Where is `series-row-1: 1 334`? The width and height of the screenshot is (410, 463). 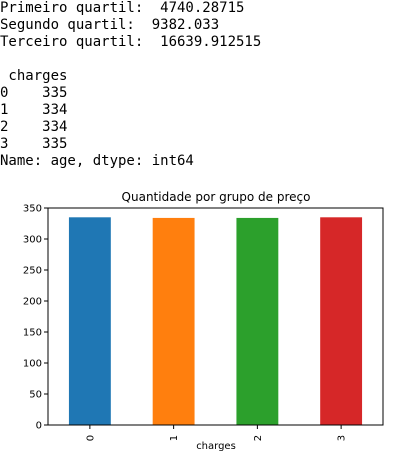 series-row-1: 1 334 is located at coordinates (34, 110).